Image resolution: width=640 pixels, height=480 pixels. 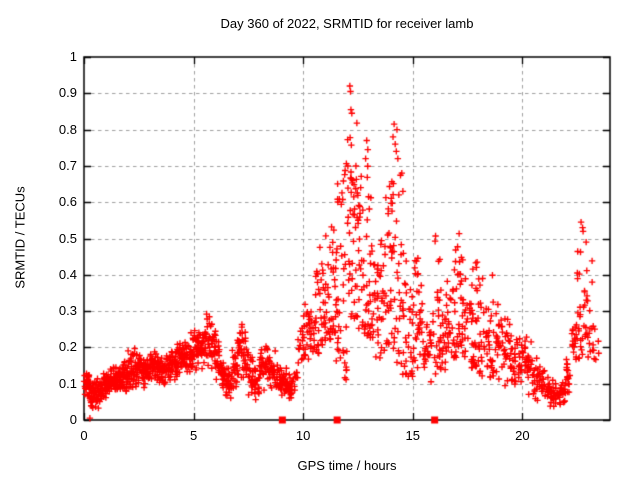 What do you see at coordinates (67, 165) in the screenshot?
I see `y-tick-label: 0.7` at bounding box center [67, 165].